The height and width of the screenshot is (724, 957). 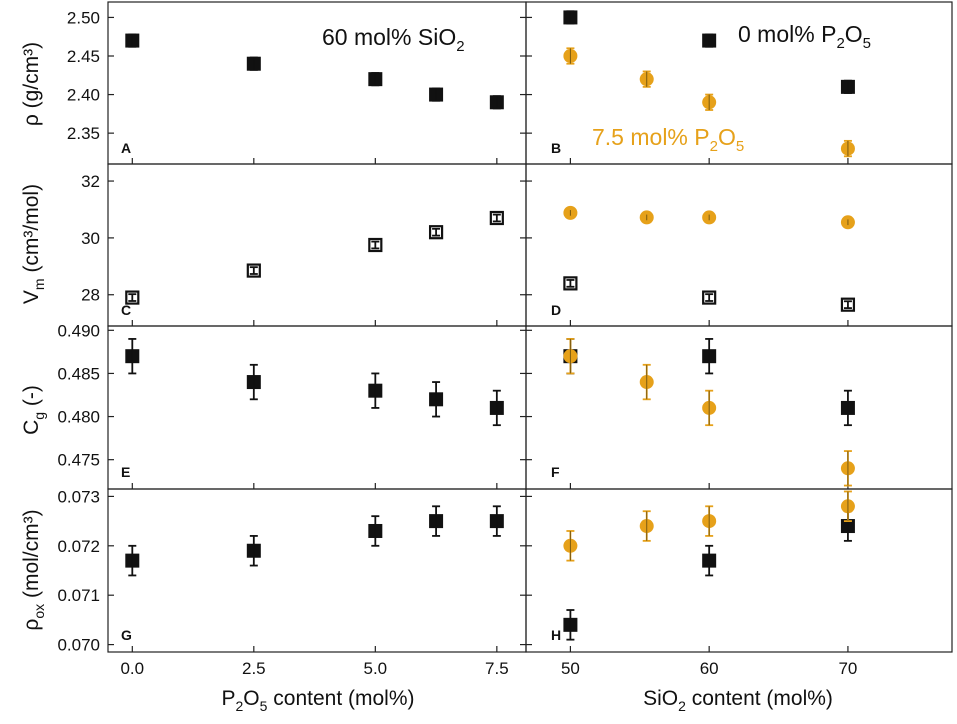 I want to click on xtick-label-left-1: 2.5, so click(x=254, y=668).